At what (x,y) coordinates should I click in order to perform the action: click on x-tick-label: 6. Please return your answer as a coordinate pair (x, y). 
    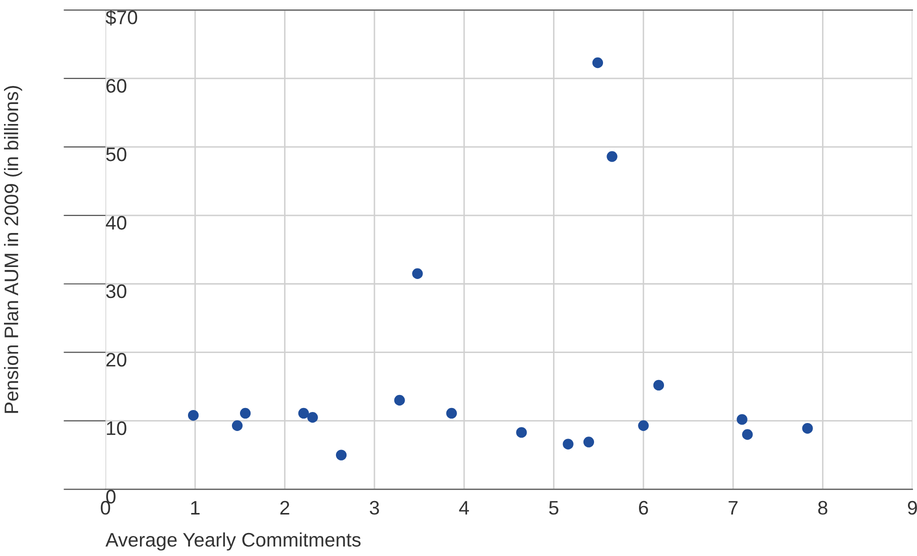
    Looking at the image, I should click on (643, 507).